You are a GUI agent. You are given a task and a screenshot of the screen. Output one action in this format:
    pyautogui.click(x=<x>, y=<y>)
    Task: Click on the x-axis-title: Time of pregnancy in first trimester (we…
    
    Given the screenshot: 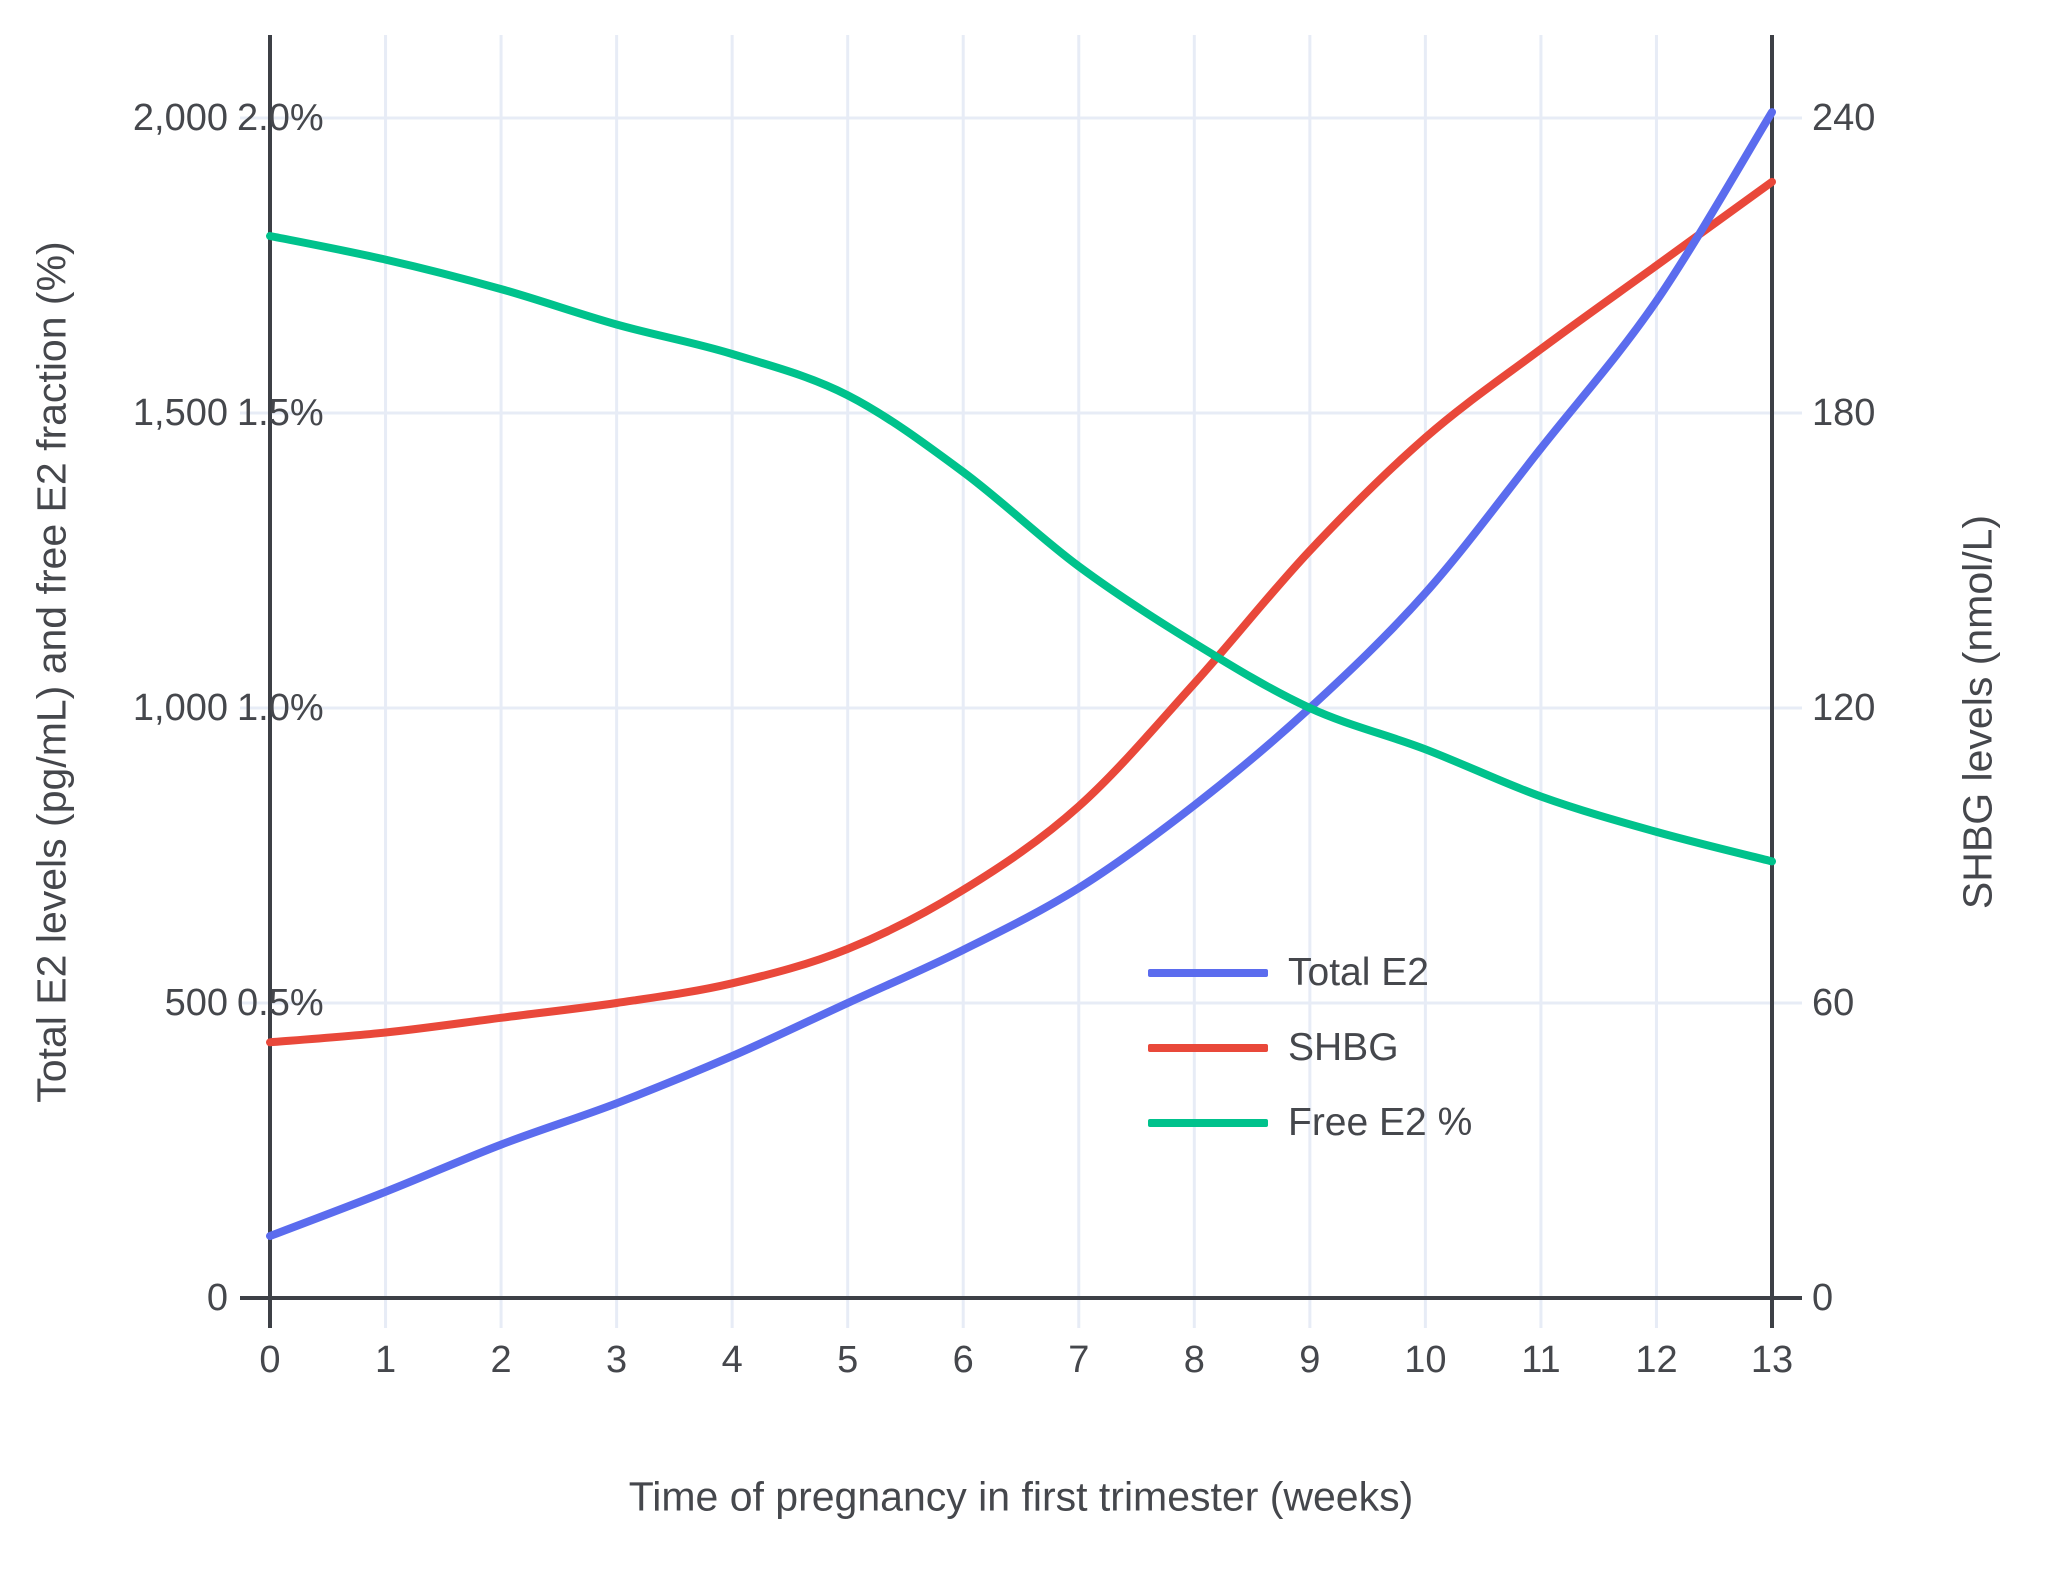 What is the action you would take?
    pyautogui.click(x=1021, y=1496)
    